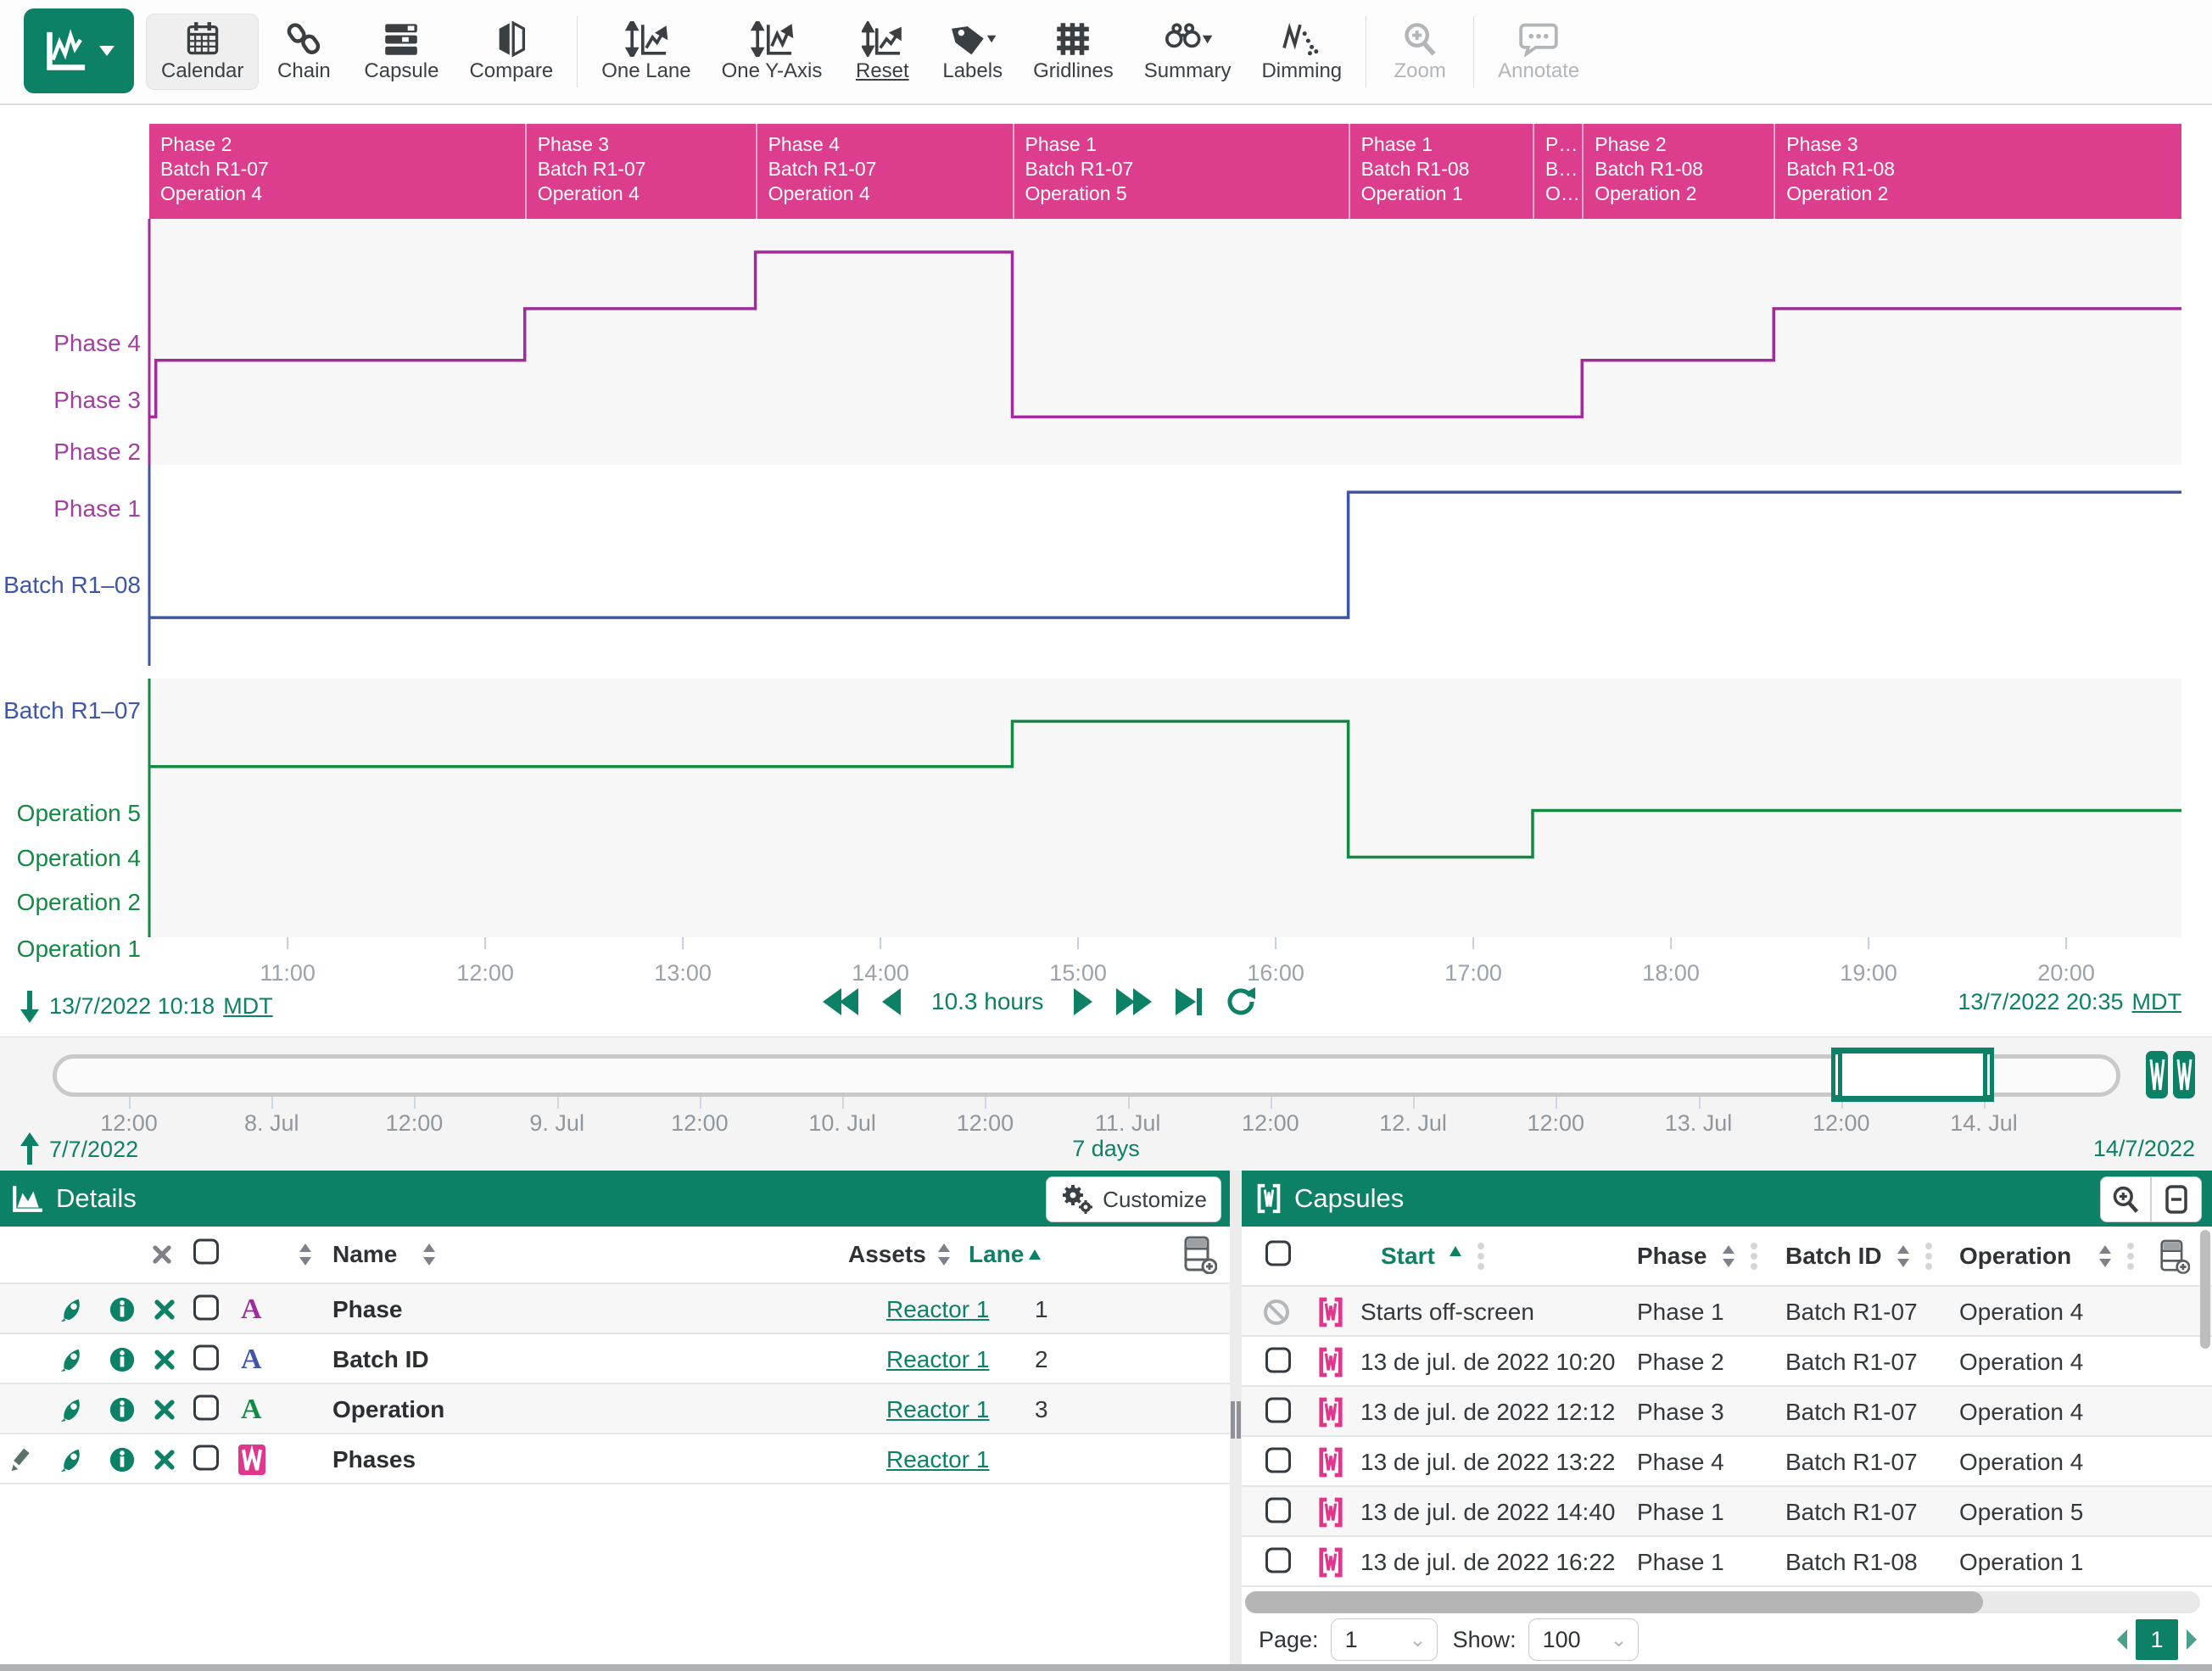  What do you see at coordinates (640, 171) in the screenshot?
I see `capsule-header-segment: Phase 3 Batch R1-07 Operation 4` at bounding box center [640, 171].